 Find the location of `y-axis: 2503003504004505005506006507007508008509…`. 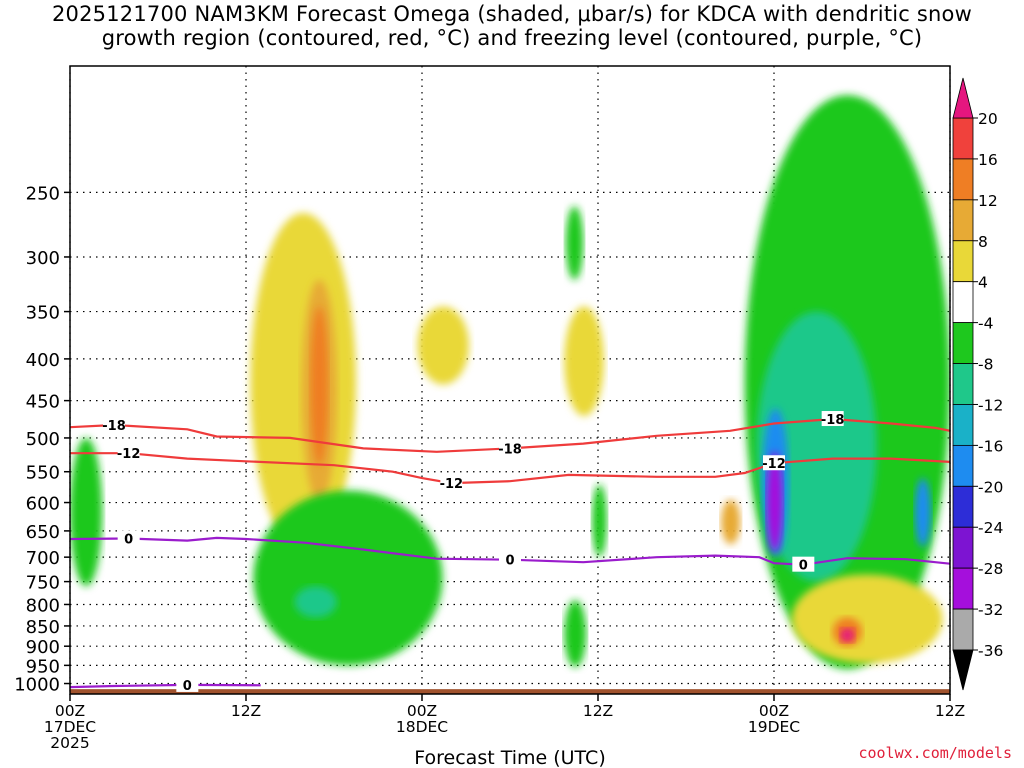

y-axis: 2503003504004505005506006507007508008509… is located at coordinates (42, 439).